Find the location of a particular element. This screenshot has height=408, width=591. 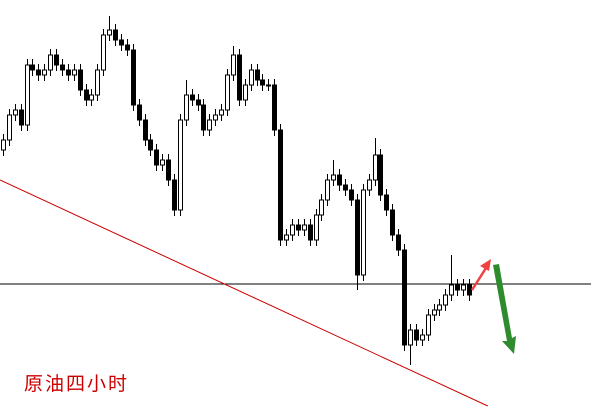

green-arrow is located at coordinates (504, 309).